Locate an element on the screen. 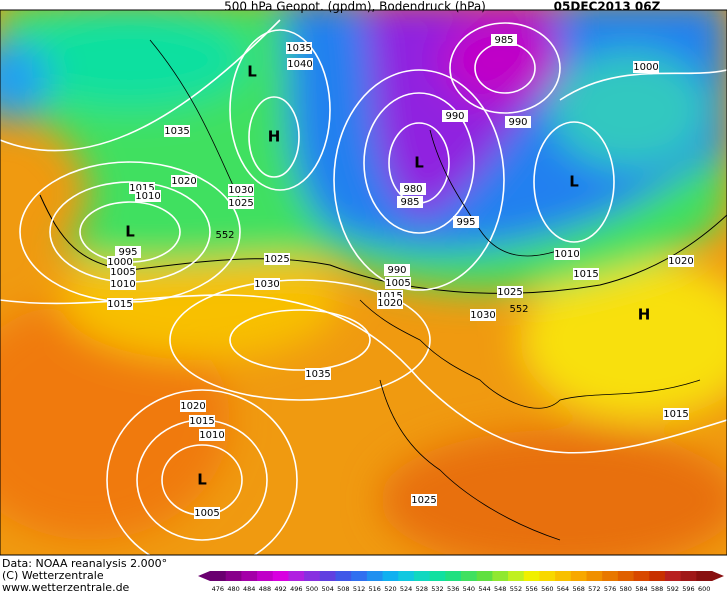  colorbar-label: 524 is located at coordinates (406, 589).